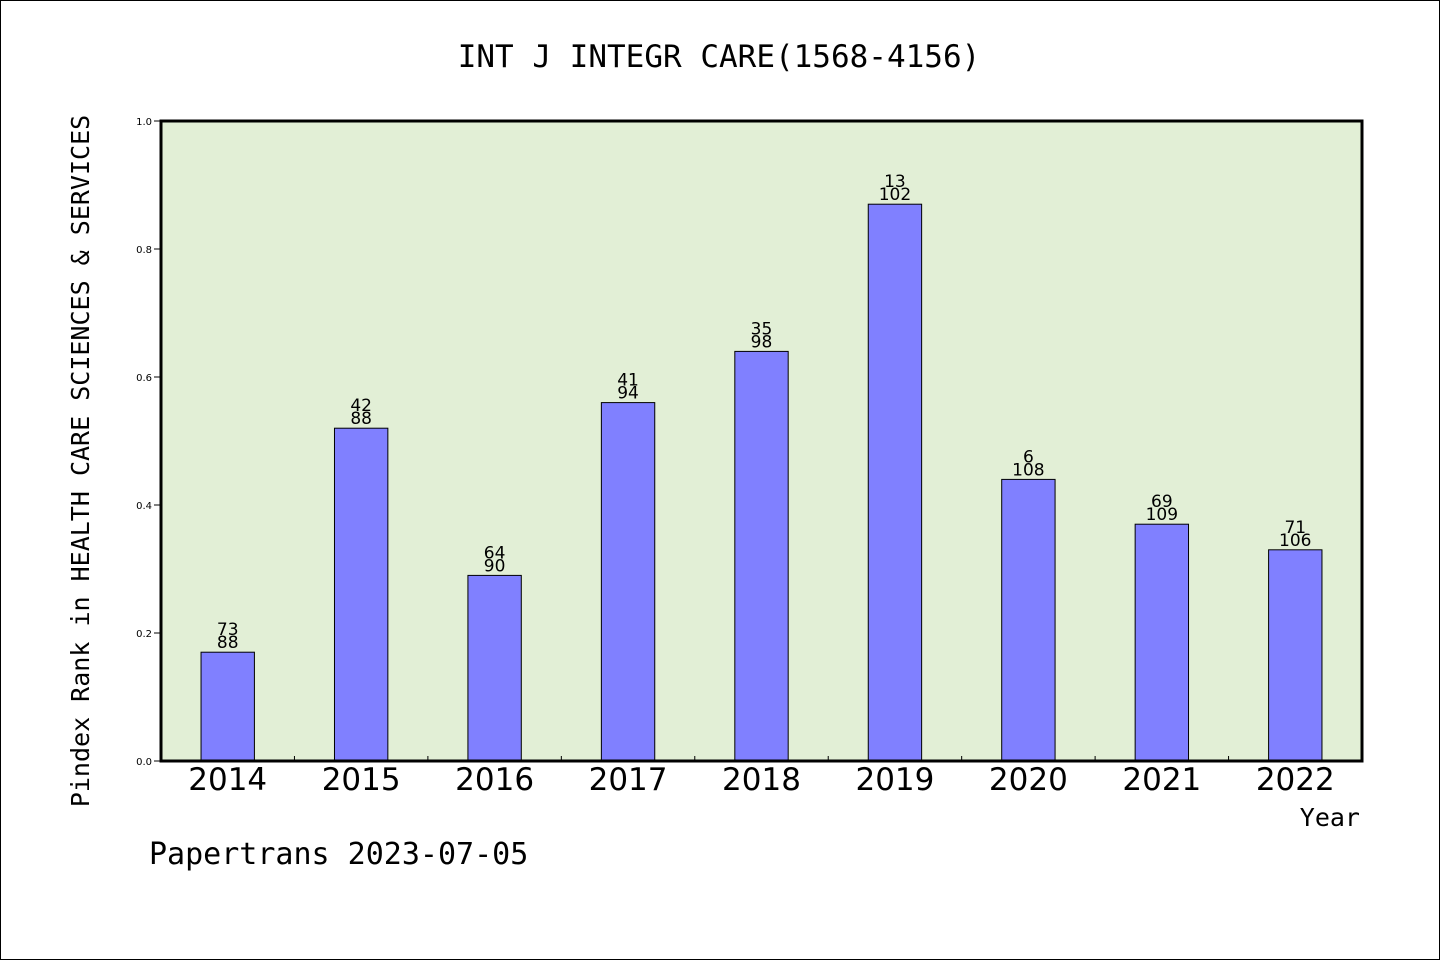  What do you see at coordinates (495, 553) in the screenshot?
I see `rank-label: 64` at bounding box center [495, 553].